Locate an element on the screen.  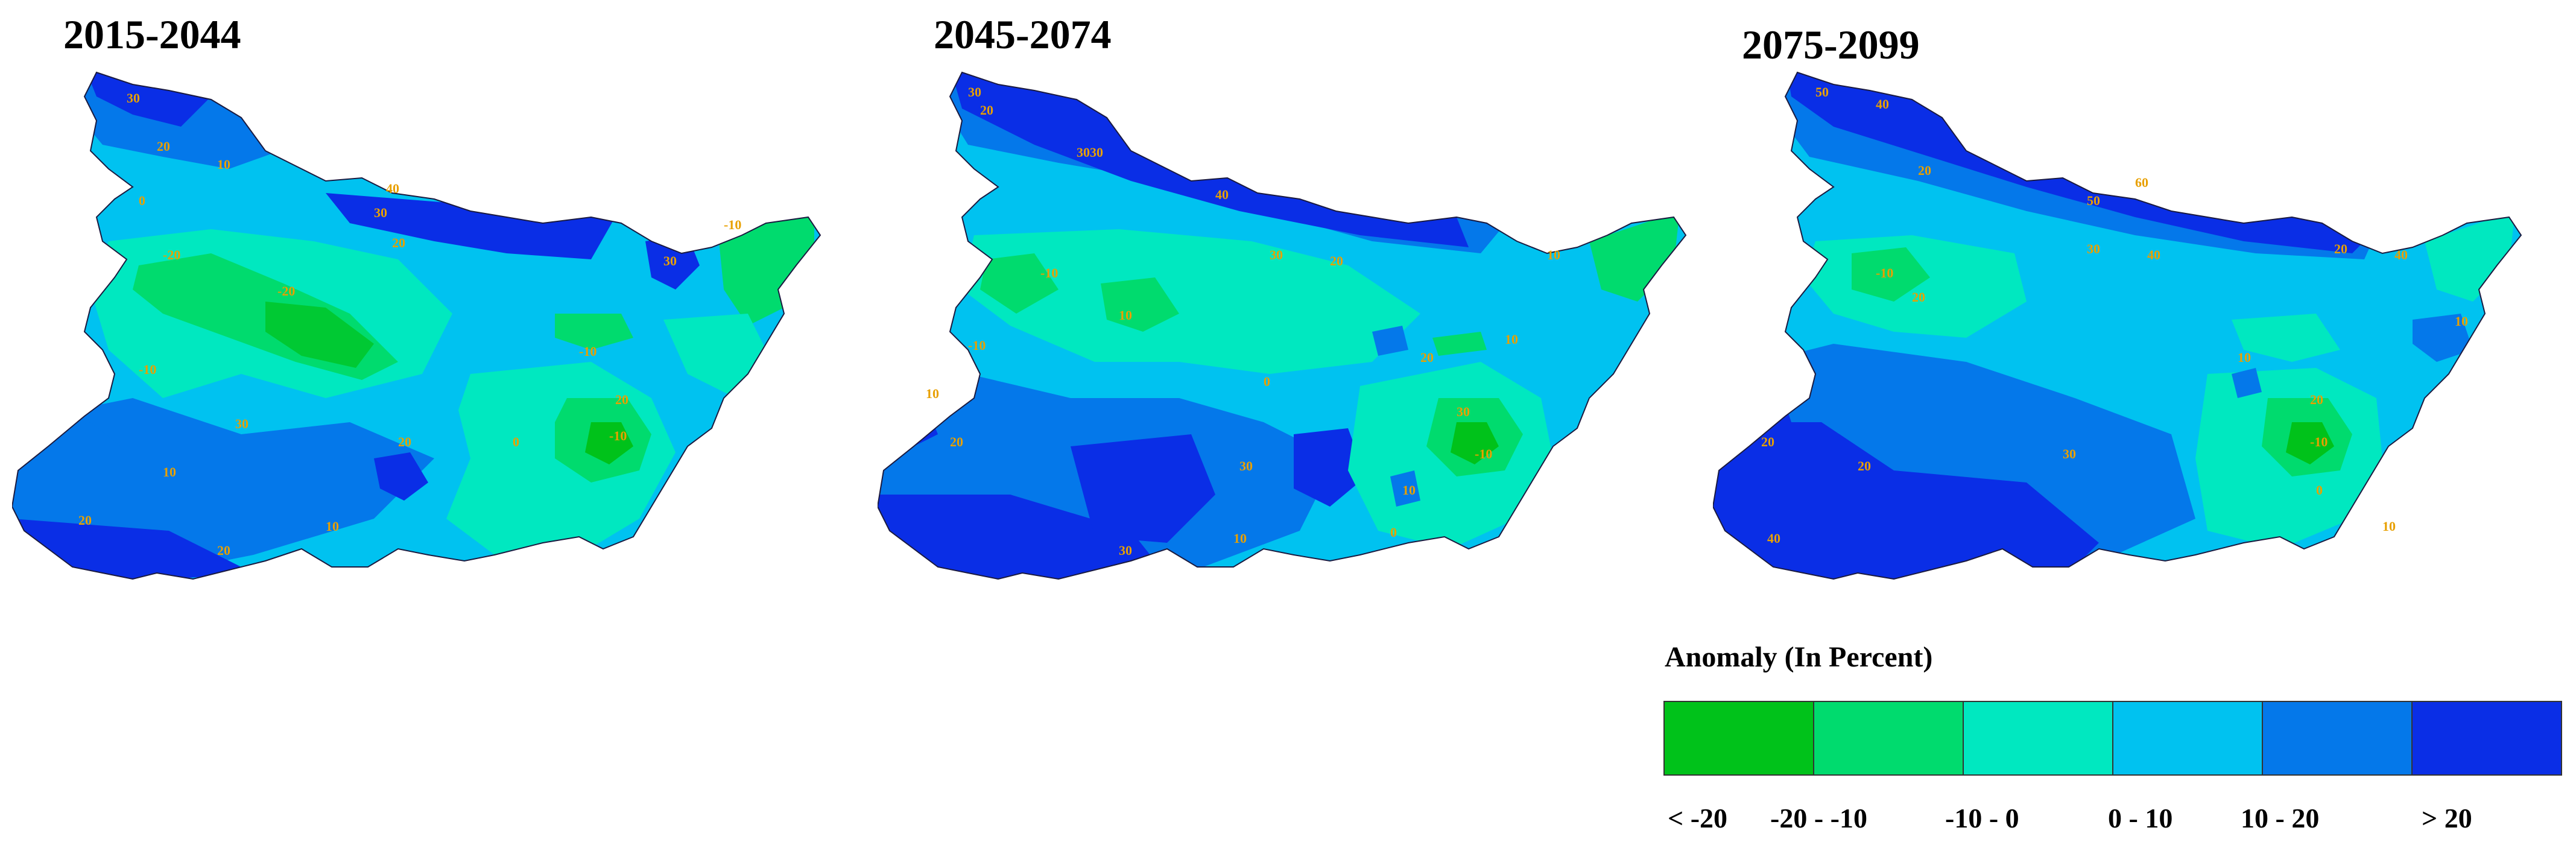
legend-label-minus20-minus10: -20 - -10 is located at coordinates (1818, 818).